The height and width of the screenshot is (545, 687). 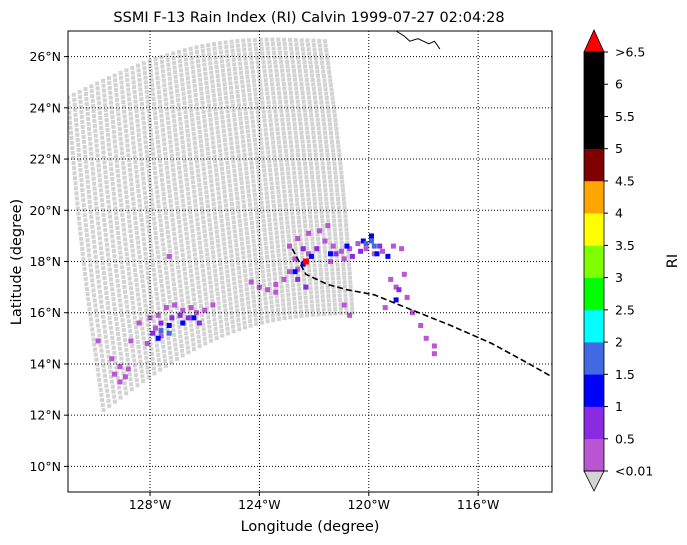 What do you see at coordinates (45, 159) in the screenshot?
I see `y-tick-label: 22°N` at bounding box center [45, 159].